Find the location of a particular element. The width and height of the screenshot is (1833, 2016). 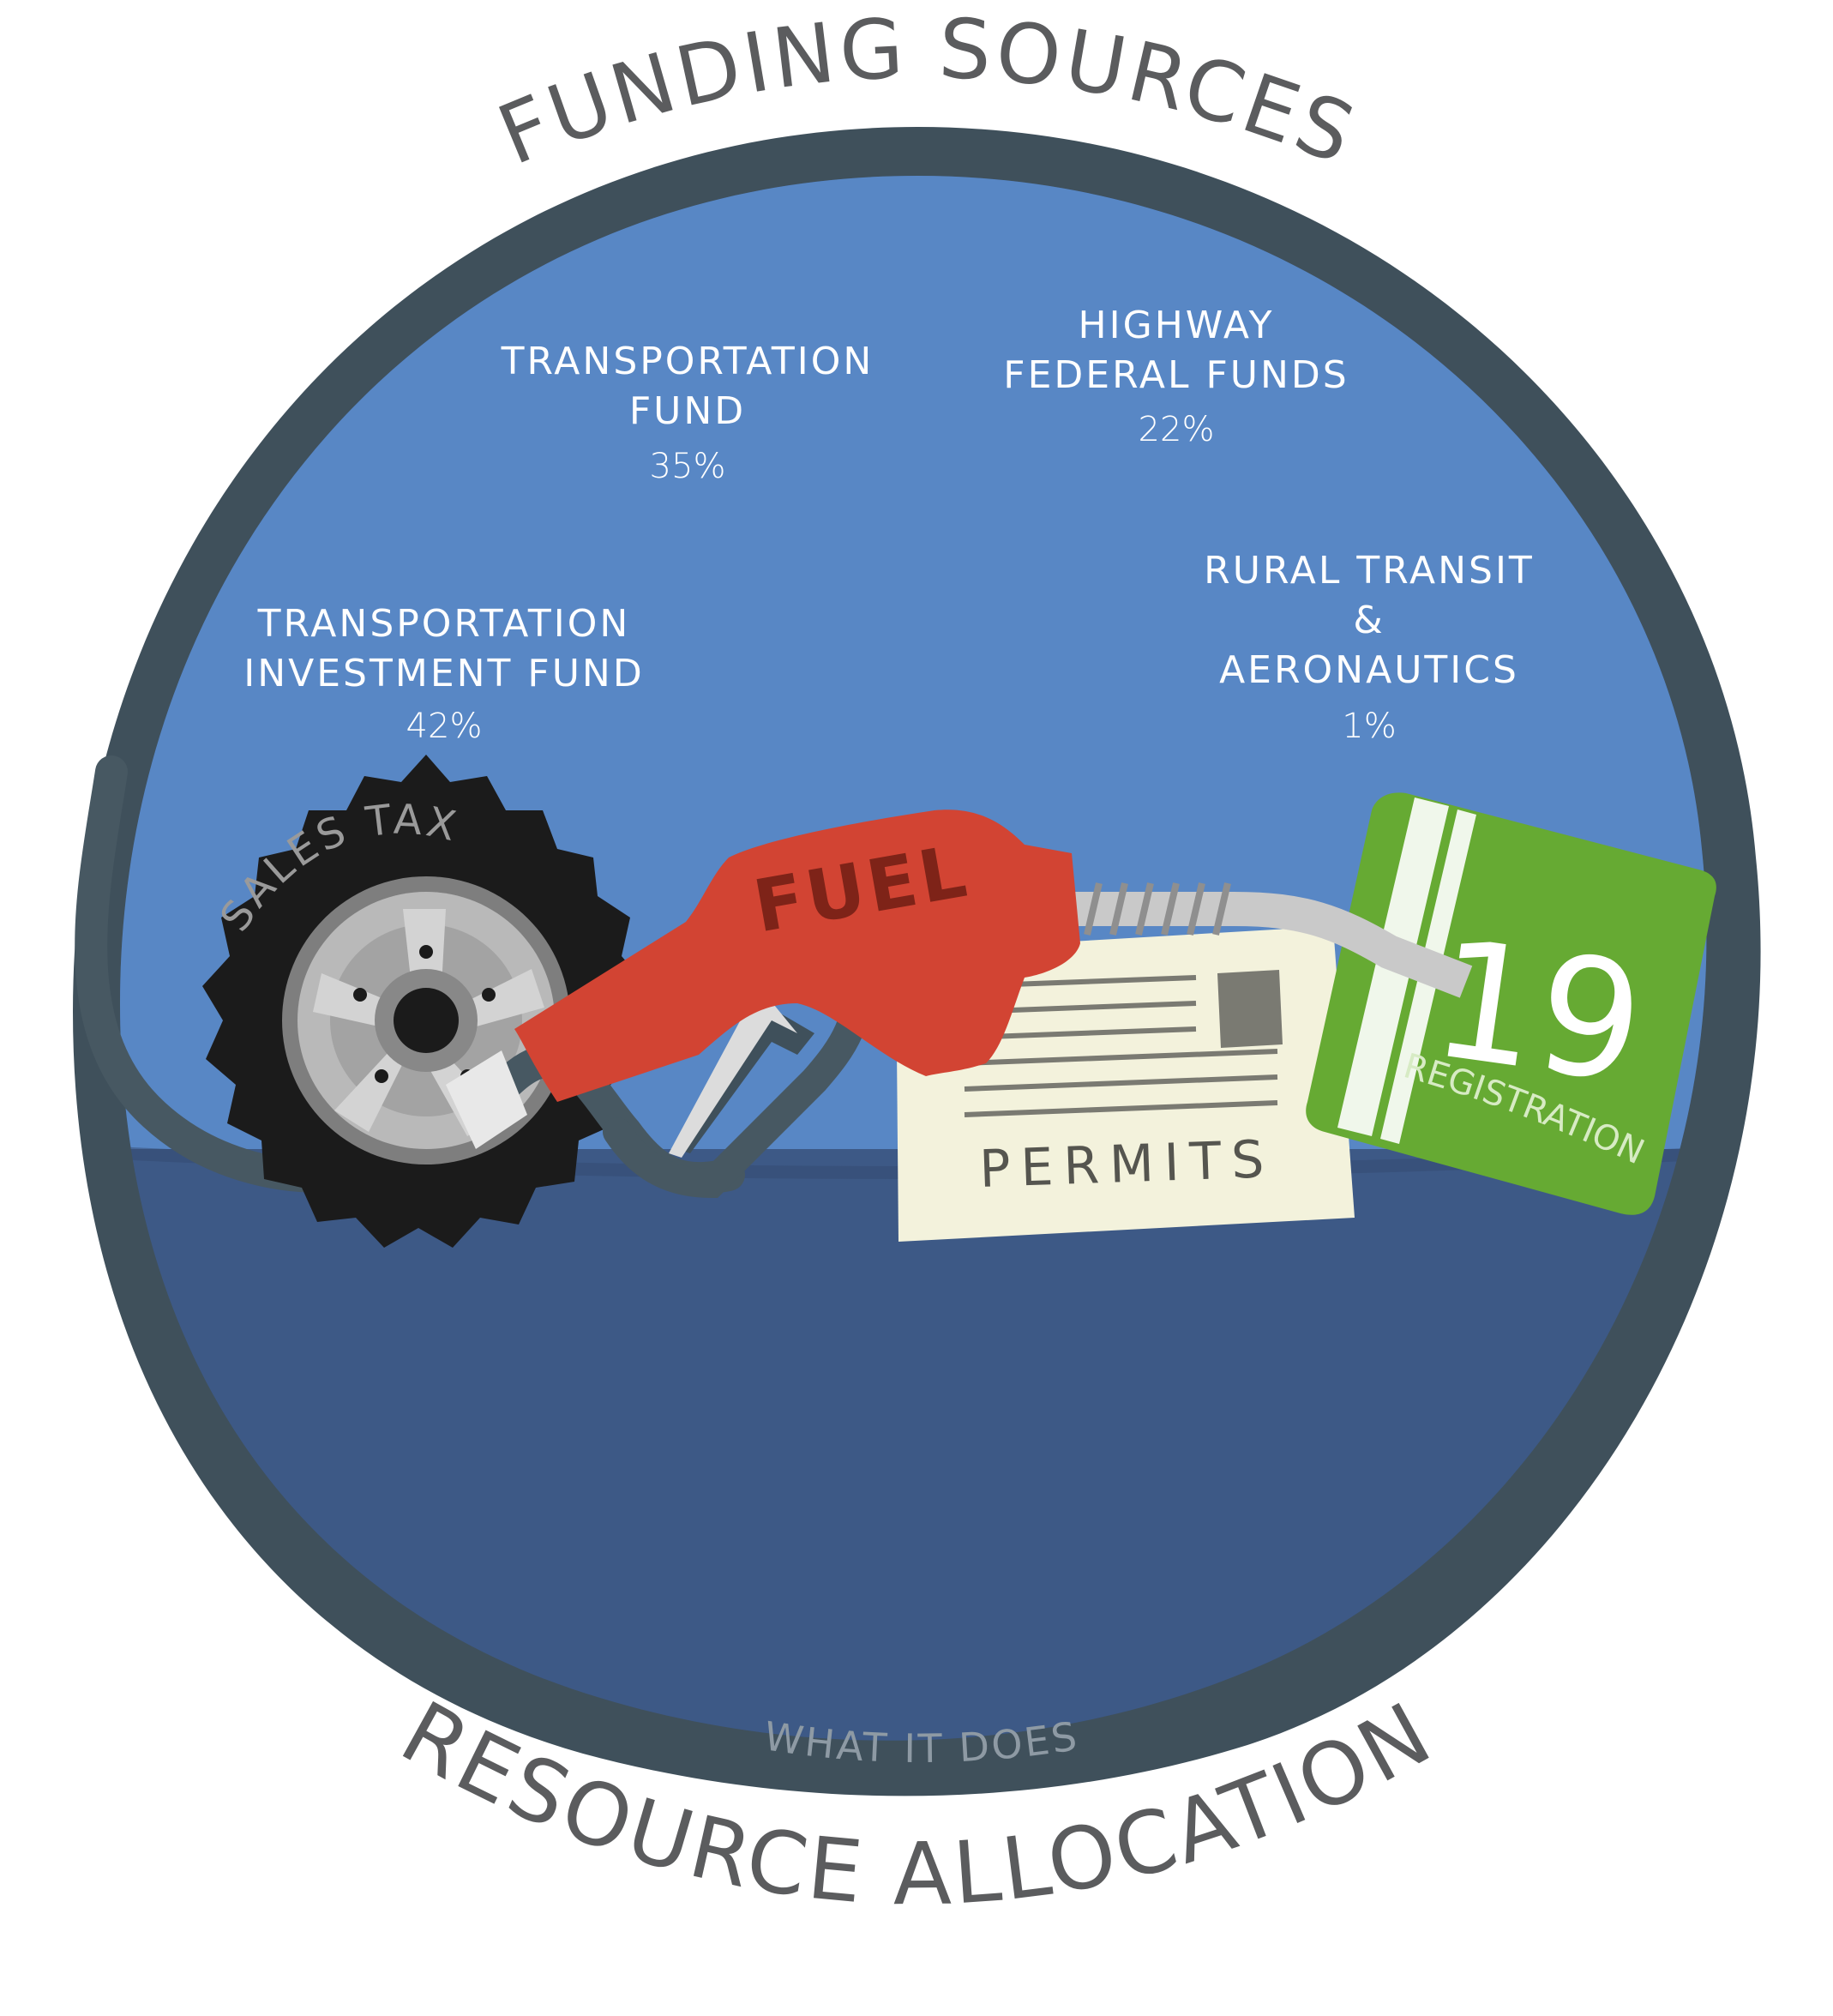

registration-number: 19 is located at coordinates (1538, 1012).